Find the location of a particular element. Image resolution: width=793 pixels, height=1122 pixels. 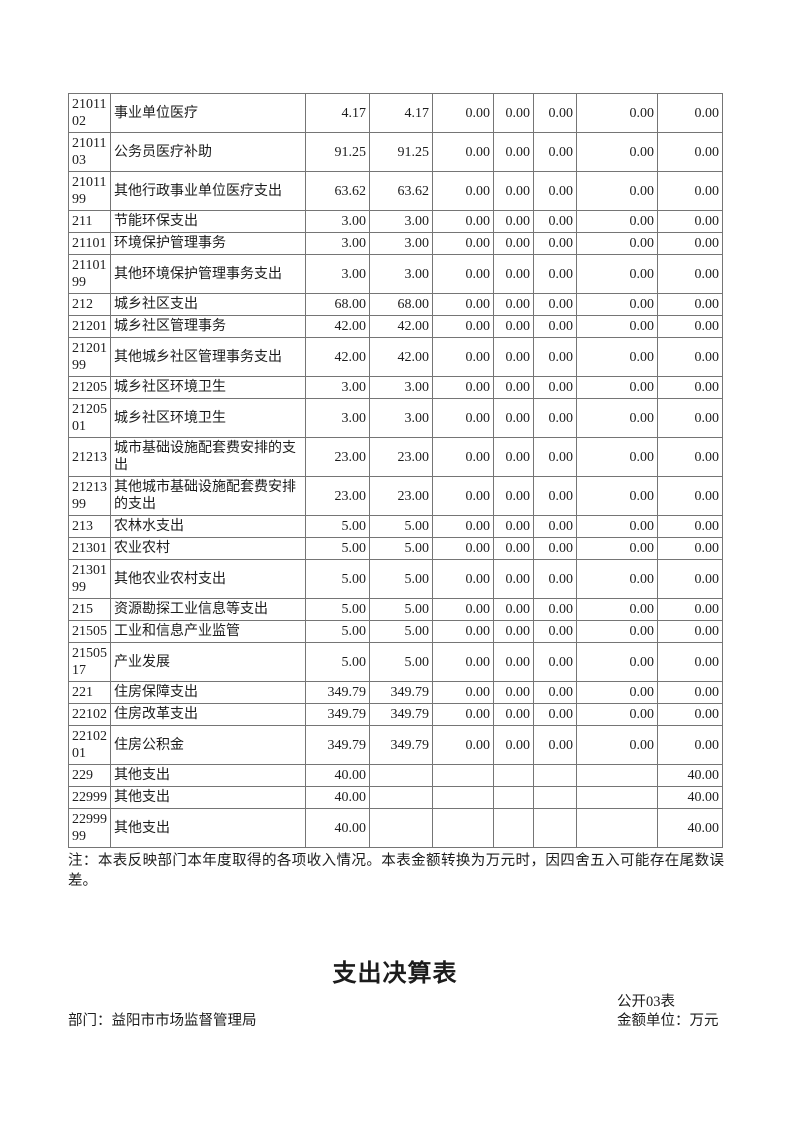

cell-subject-name: 城乡社区管理事务 is located at coordinates (208, 326).